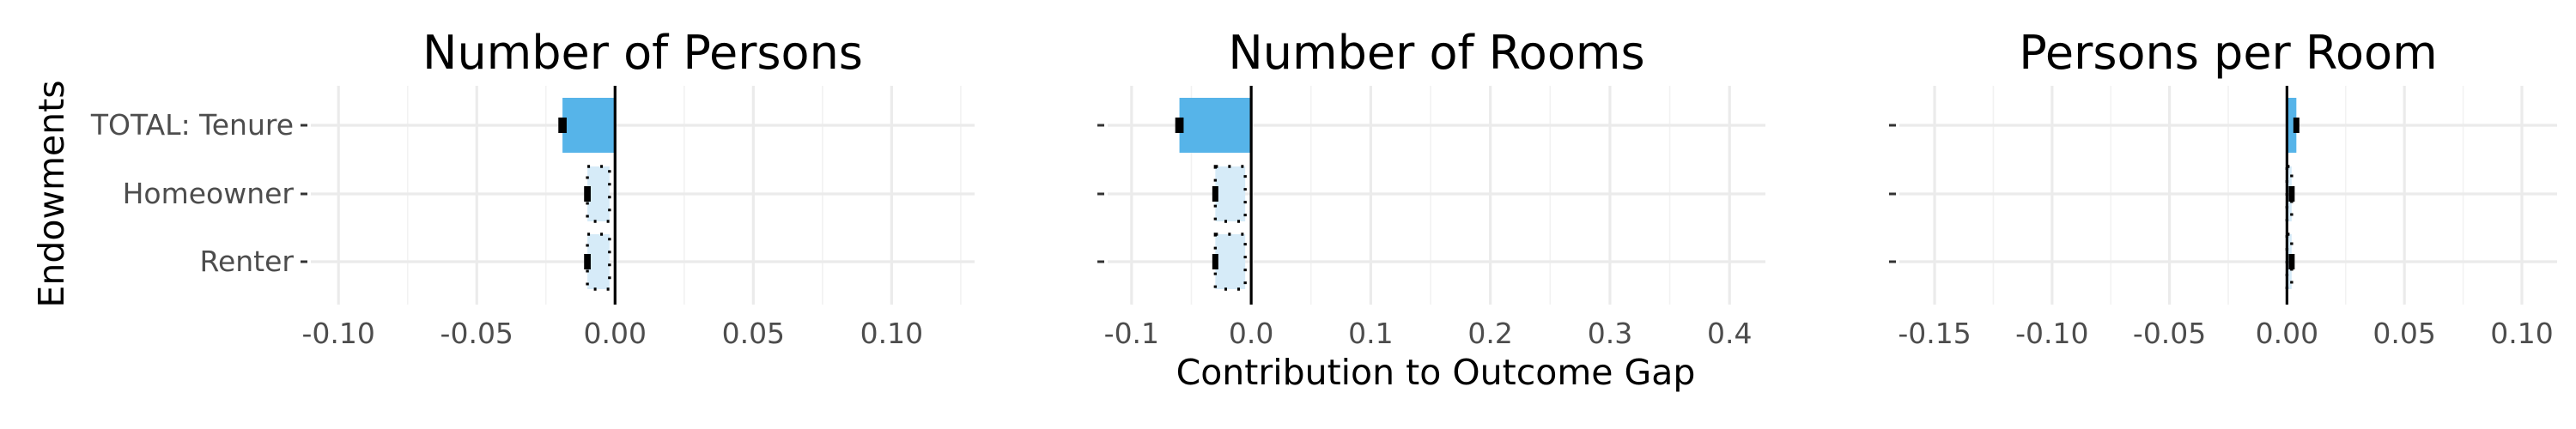 Image resolution: width=2576 pixels, height=429 pixels. What do you see at coordinates (1436, 53) in the screenshot?
I see `panel-title: Number of Rooms` at bounding box center [1436, 53].